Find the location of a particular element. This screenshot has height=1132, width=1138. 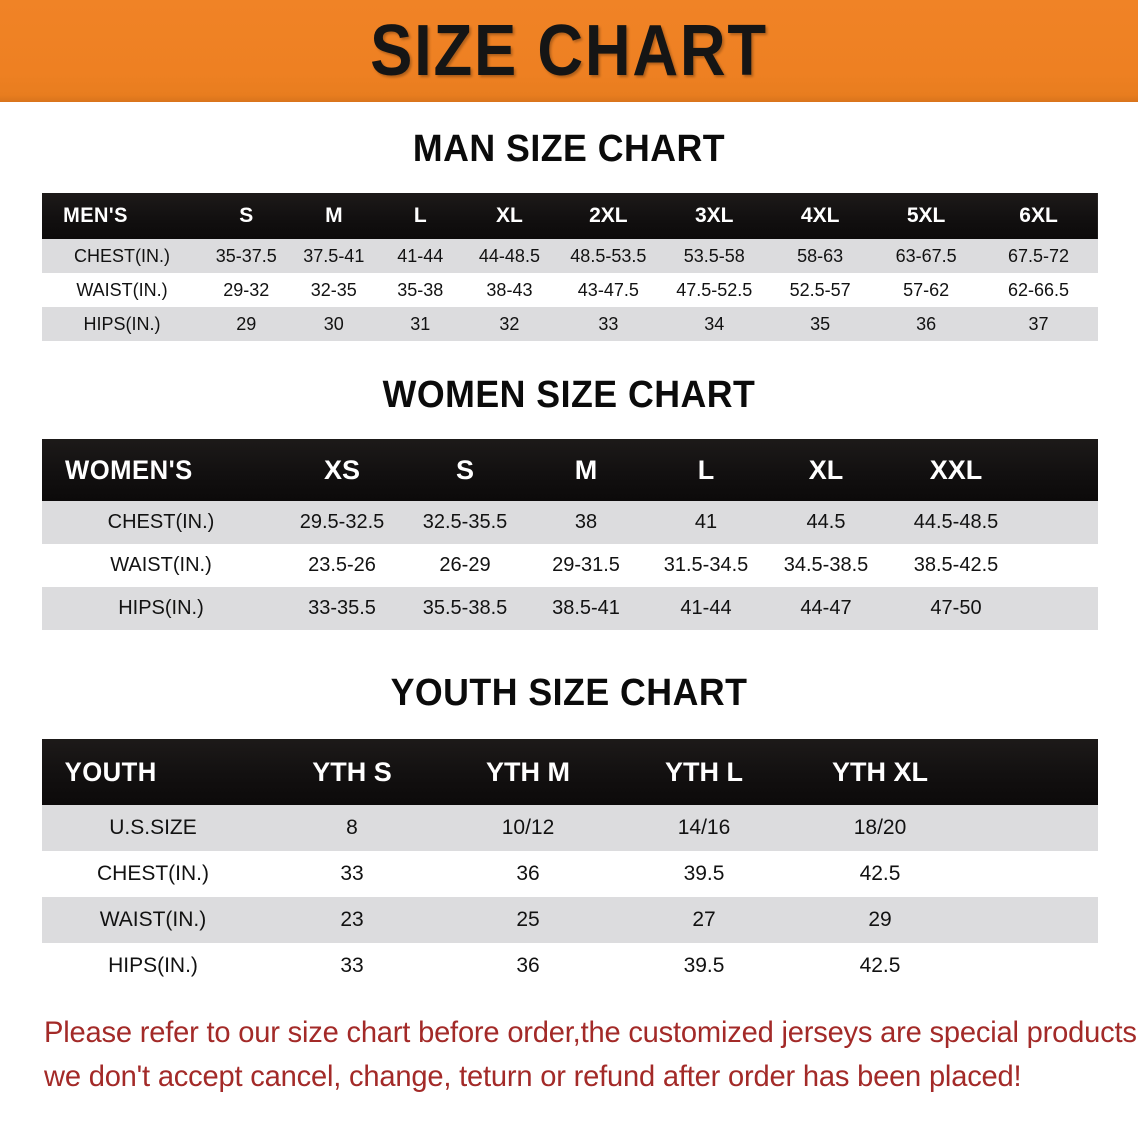

table-cell: 52.5-57 is located at coordinates (820, 289).